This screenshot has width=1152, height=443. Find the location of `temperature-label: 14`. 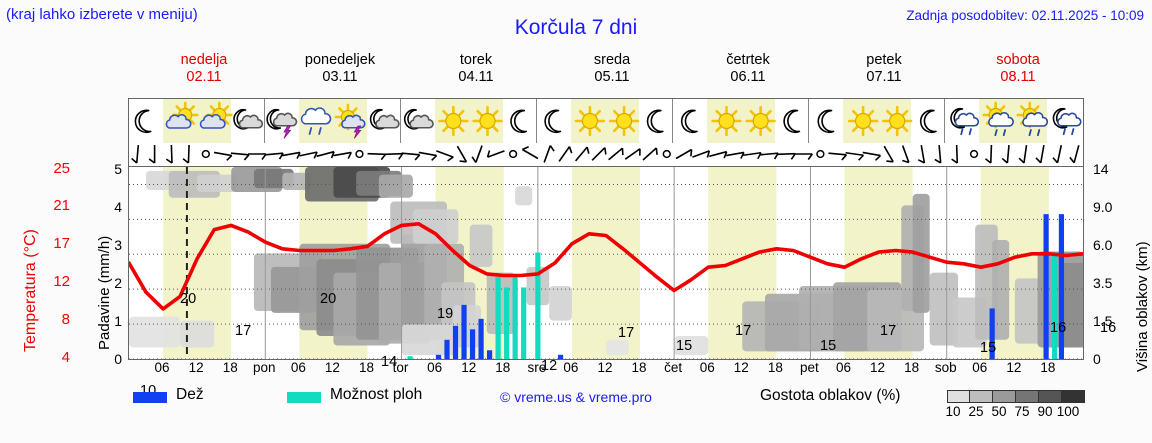

temperature-label: 14 is located at coordinates (389, 362).